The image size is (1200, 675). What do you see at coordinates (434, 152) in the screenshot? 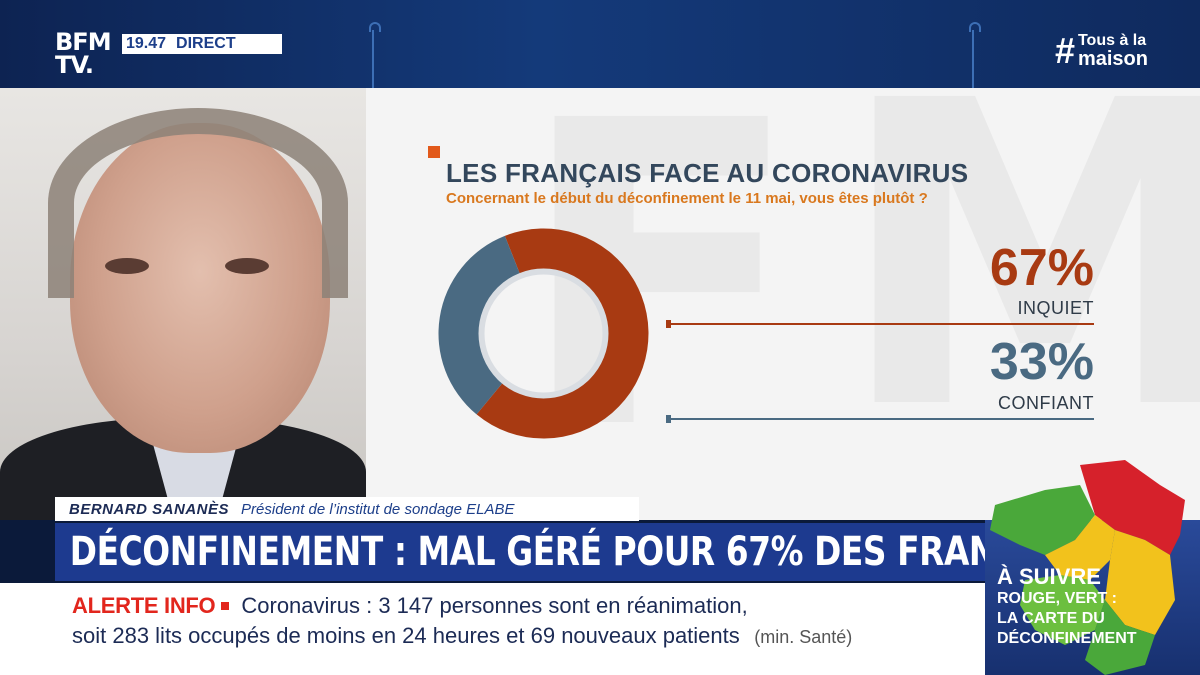
I see `title-marker` at bounding box center [434, 152].